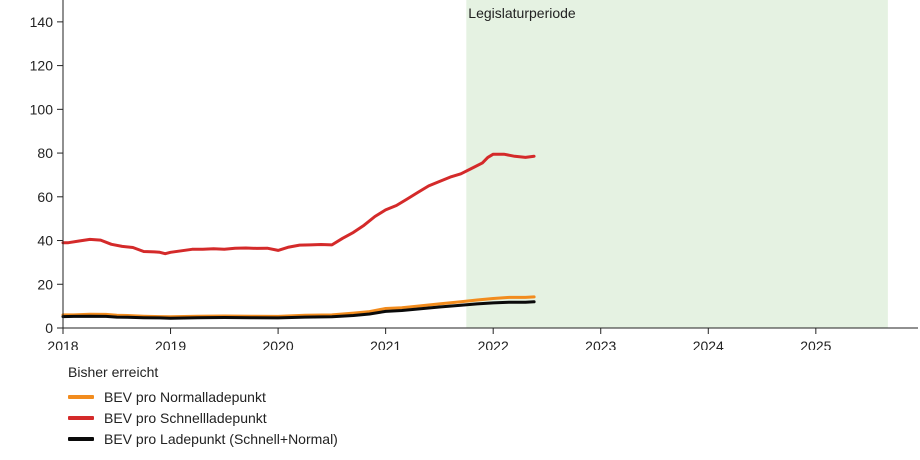 Image resolution: width=920 pixels, height=460 pixels. What do you see at coordinates (185, 396) in the screenshot?
I see `legend-label-normalladepunkt: BEV pro Normalladepunkt` at bounding box center [185, 396].